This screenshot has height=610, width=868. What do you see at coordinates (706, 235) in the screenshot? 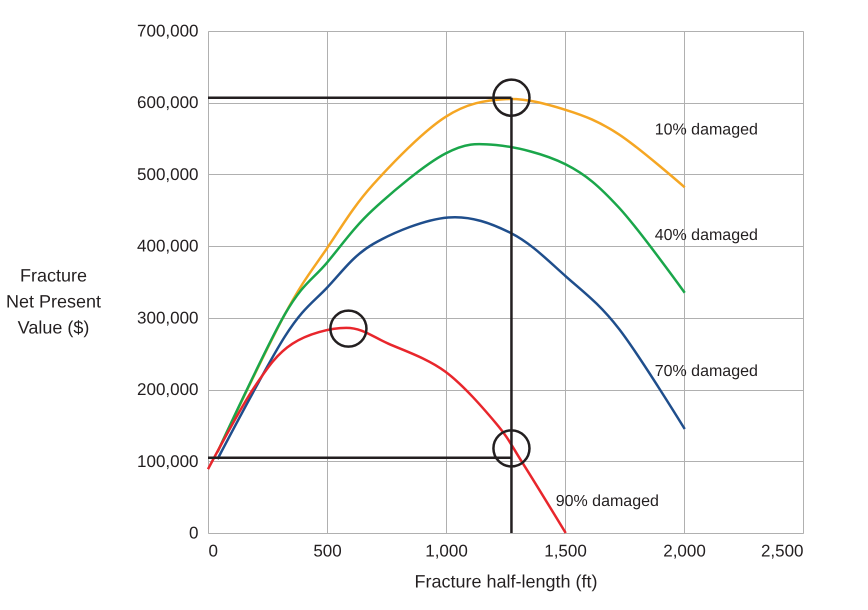
I see `series-label: 40% damaged` at bounding box center [706, 235].